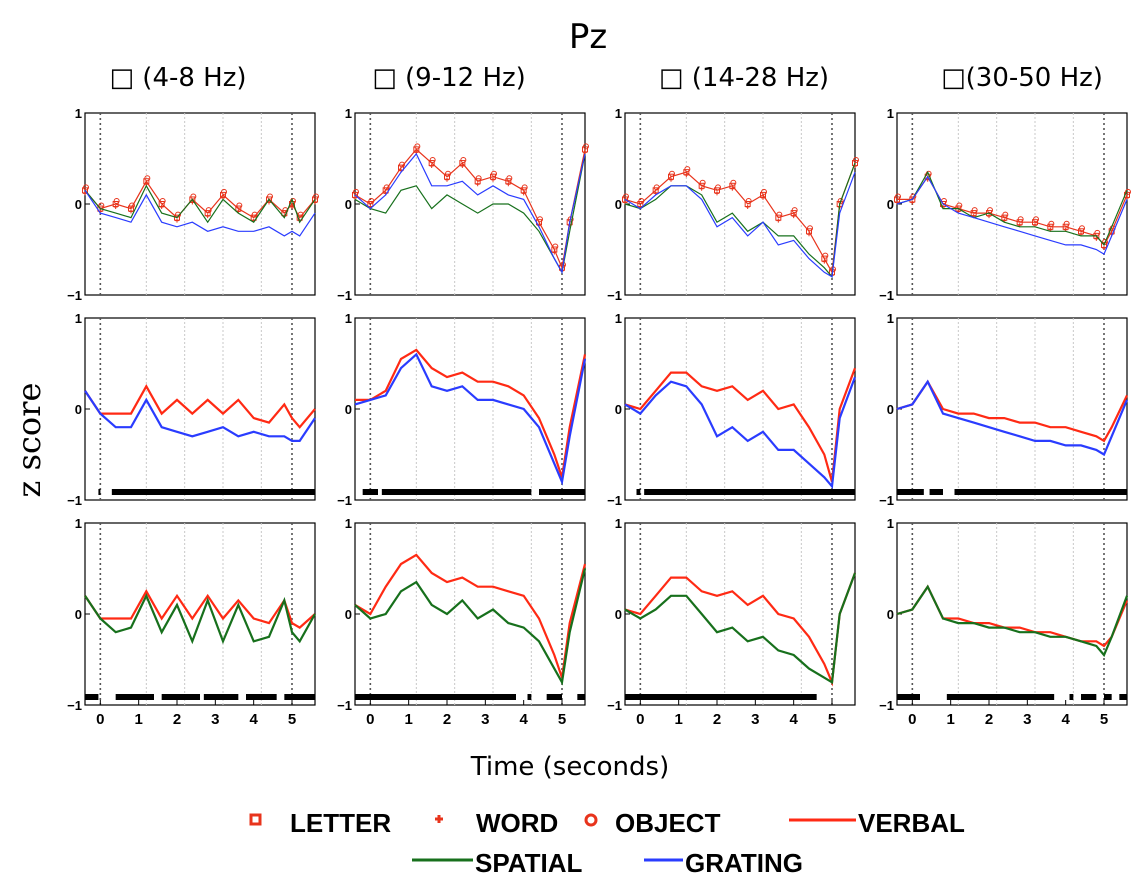  I want to click on panel-r2-30-50-hz: 1 0 −1, so click(1004, 409).